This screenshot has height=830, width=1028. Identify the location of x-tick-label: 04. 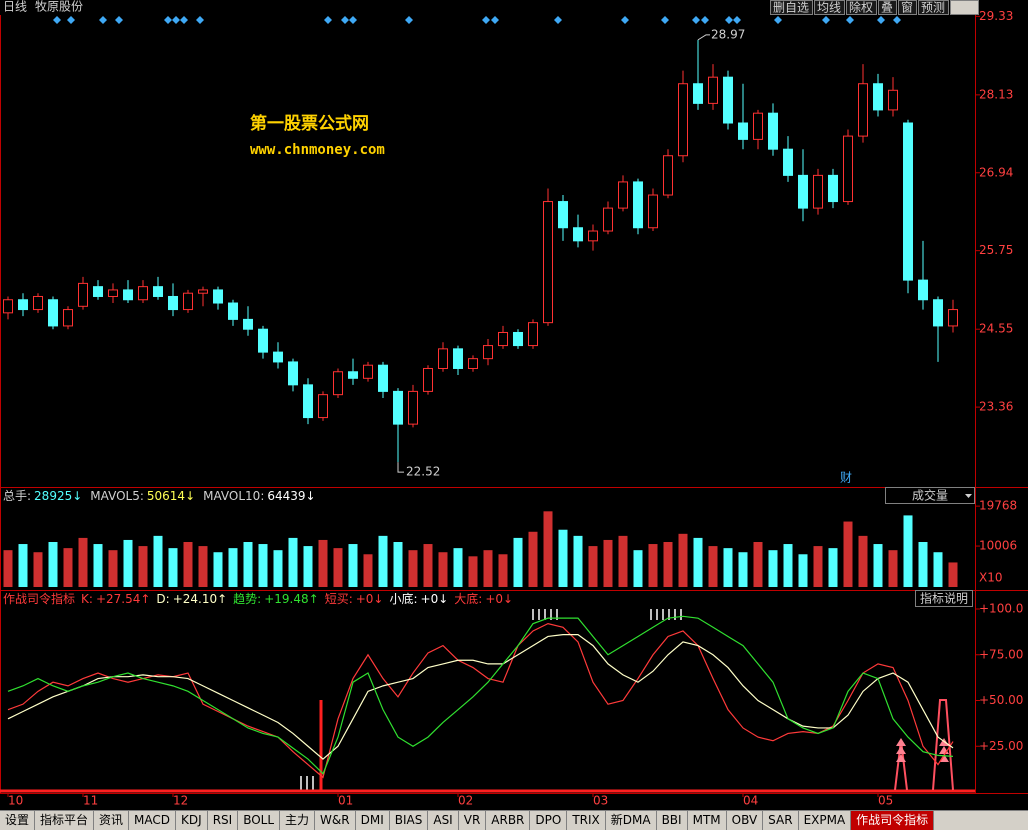
(750, 801).